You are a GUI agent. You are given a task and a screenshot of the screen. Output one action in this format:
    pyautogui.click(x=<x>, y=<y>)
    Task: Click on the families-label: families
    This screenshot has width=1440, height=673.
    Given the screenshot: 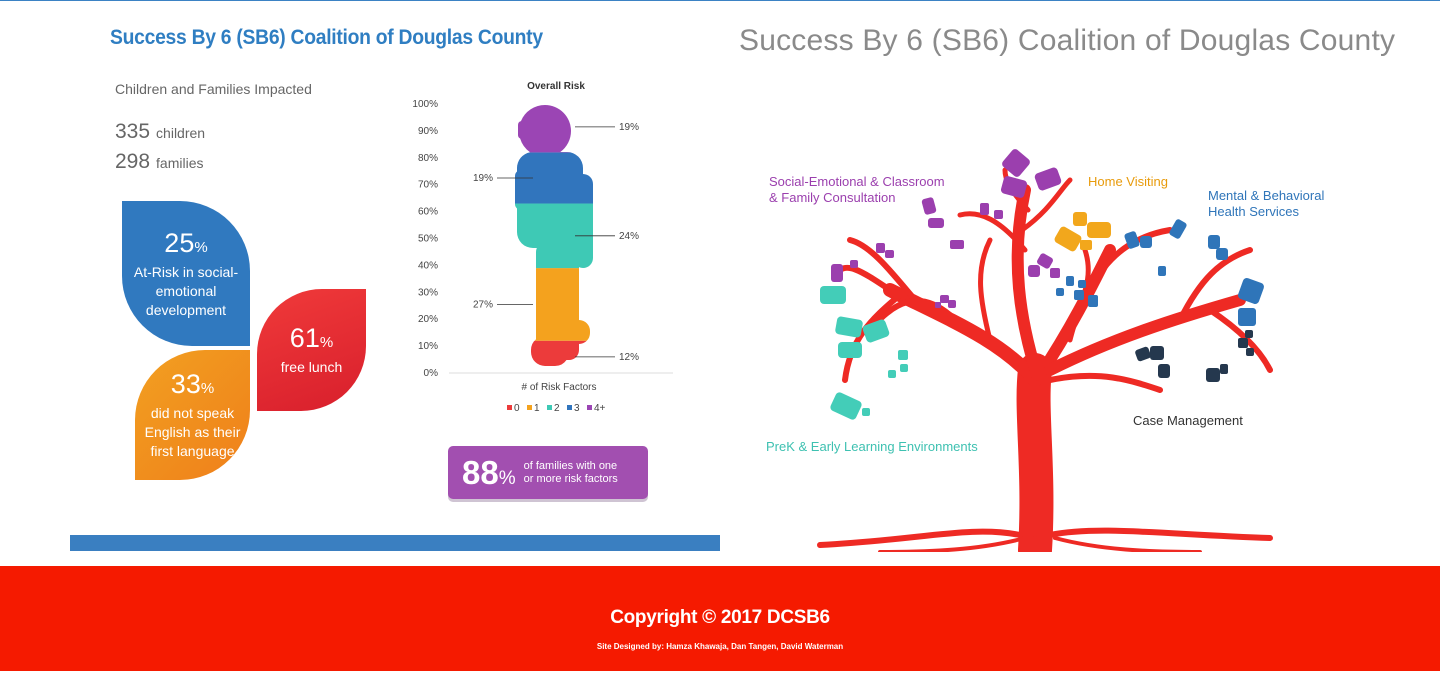 What is the action you would take?
    pyautogui.click(x=180, y=163)
    